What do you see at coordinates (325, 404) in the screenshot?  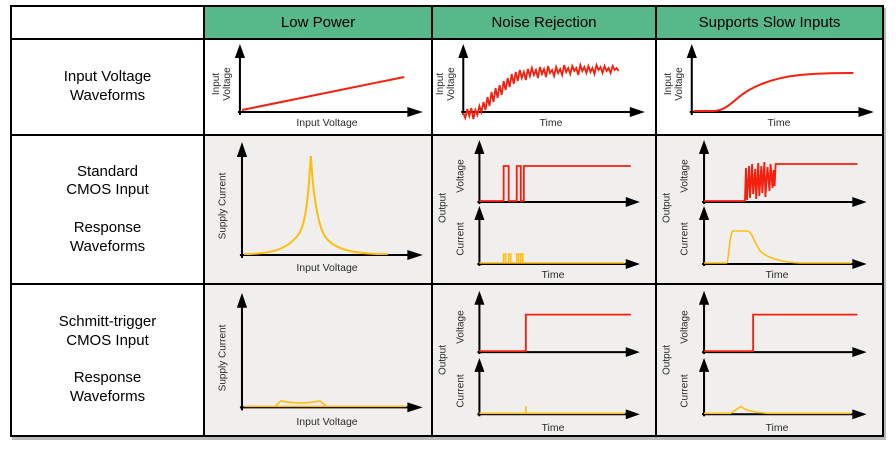 I see `yellow-flat-current-trace` at bounding box center [325, 404].